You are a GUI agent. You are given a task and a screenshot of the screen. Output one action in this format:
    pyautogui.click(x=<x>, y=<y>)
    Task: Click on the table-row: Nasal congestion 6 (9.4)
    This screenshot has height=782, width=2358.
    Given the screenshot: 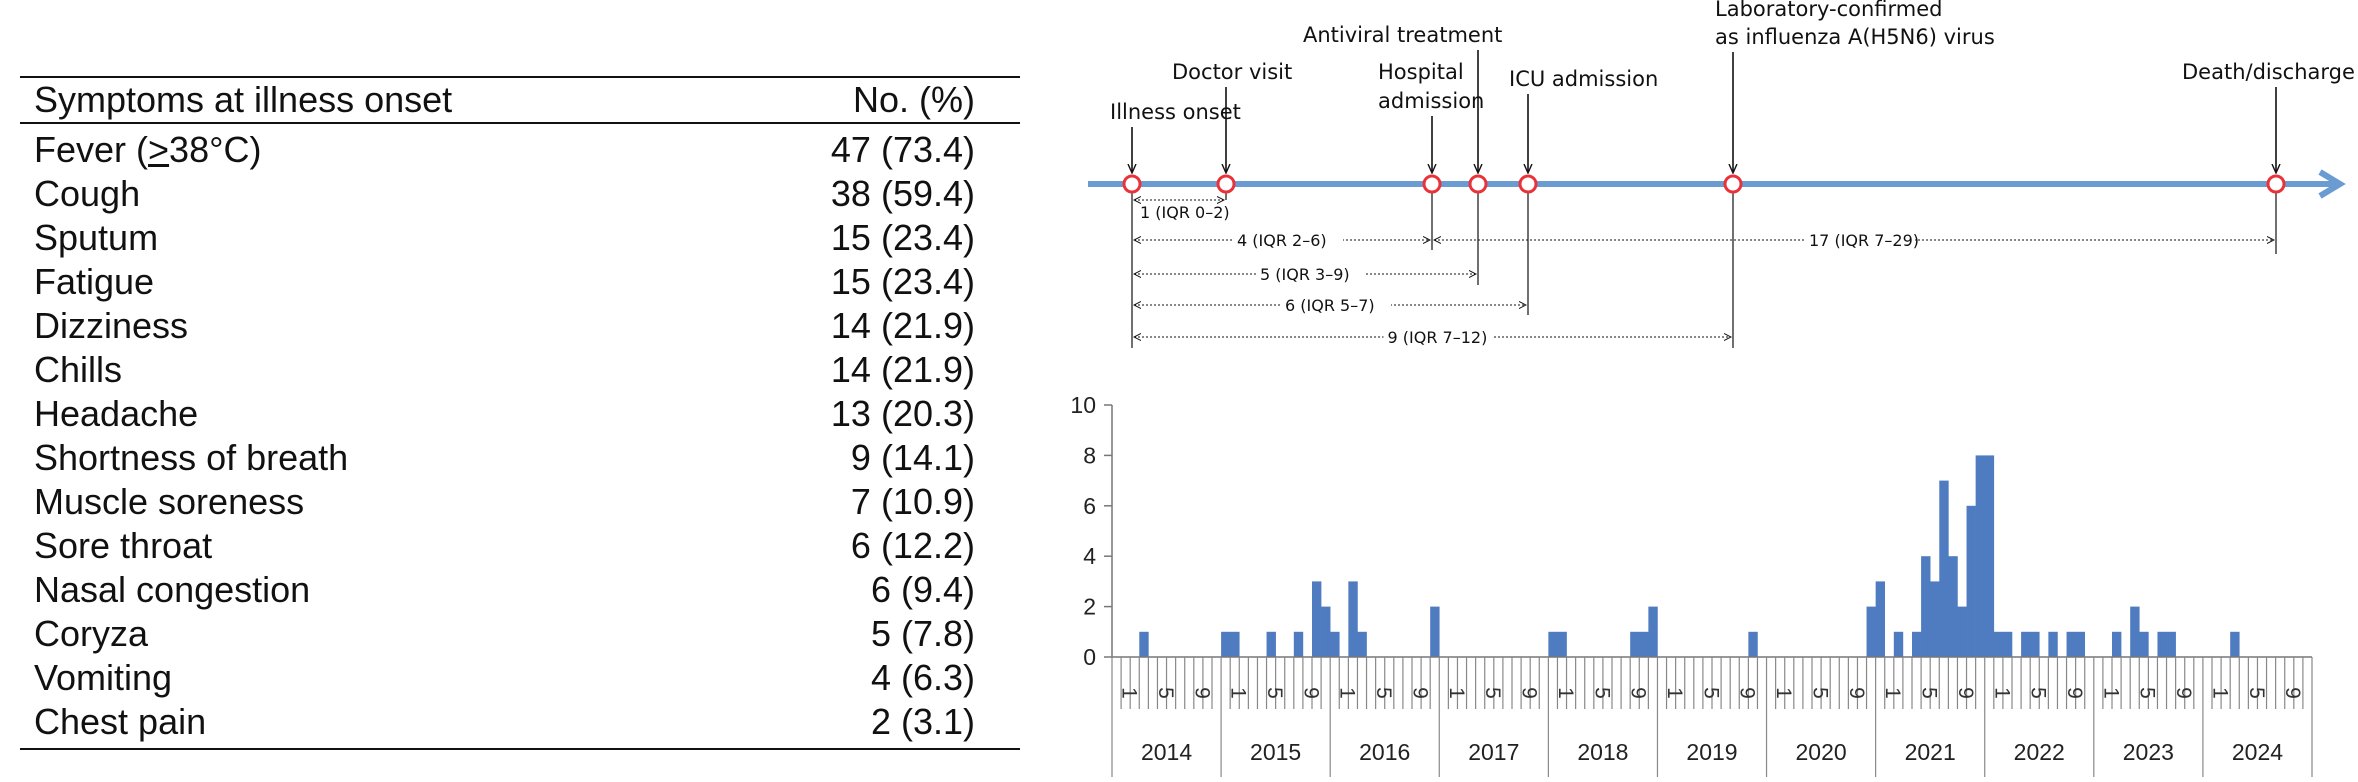 What is the action you would take?
    pyautogui.click(x=520, y=590)
    